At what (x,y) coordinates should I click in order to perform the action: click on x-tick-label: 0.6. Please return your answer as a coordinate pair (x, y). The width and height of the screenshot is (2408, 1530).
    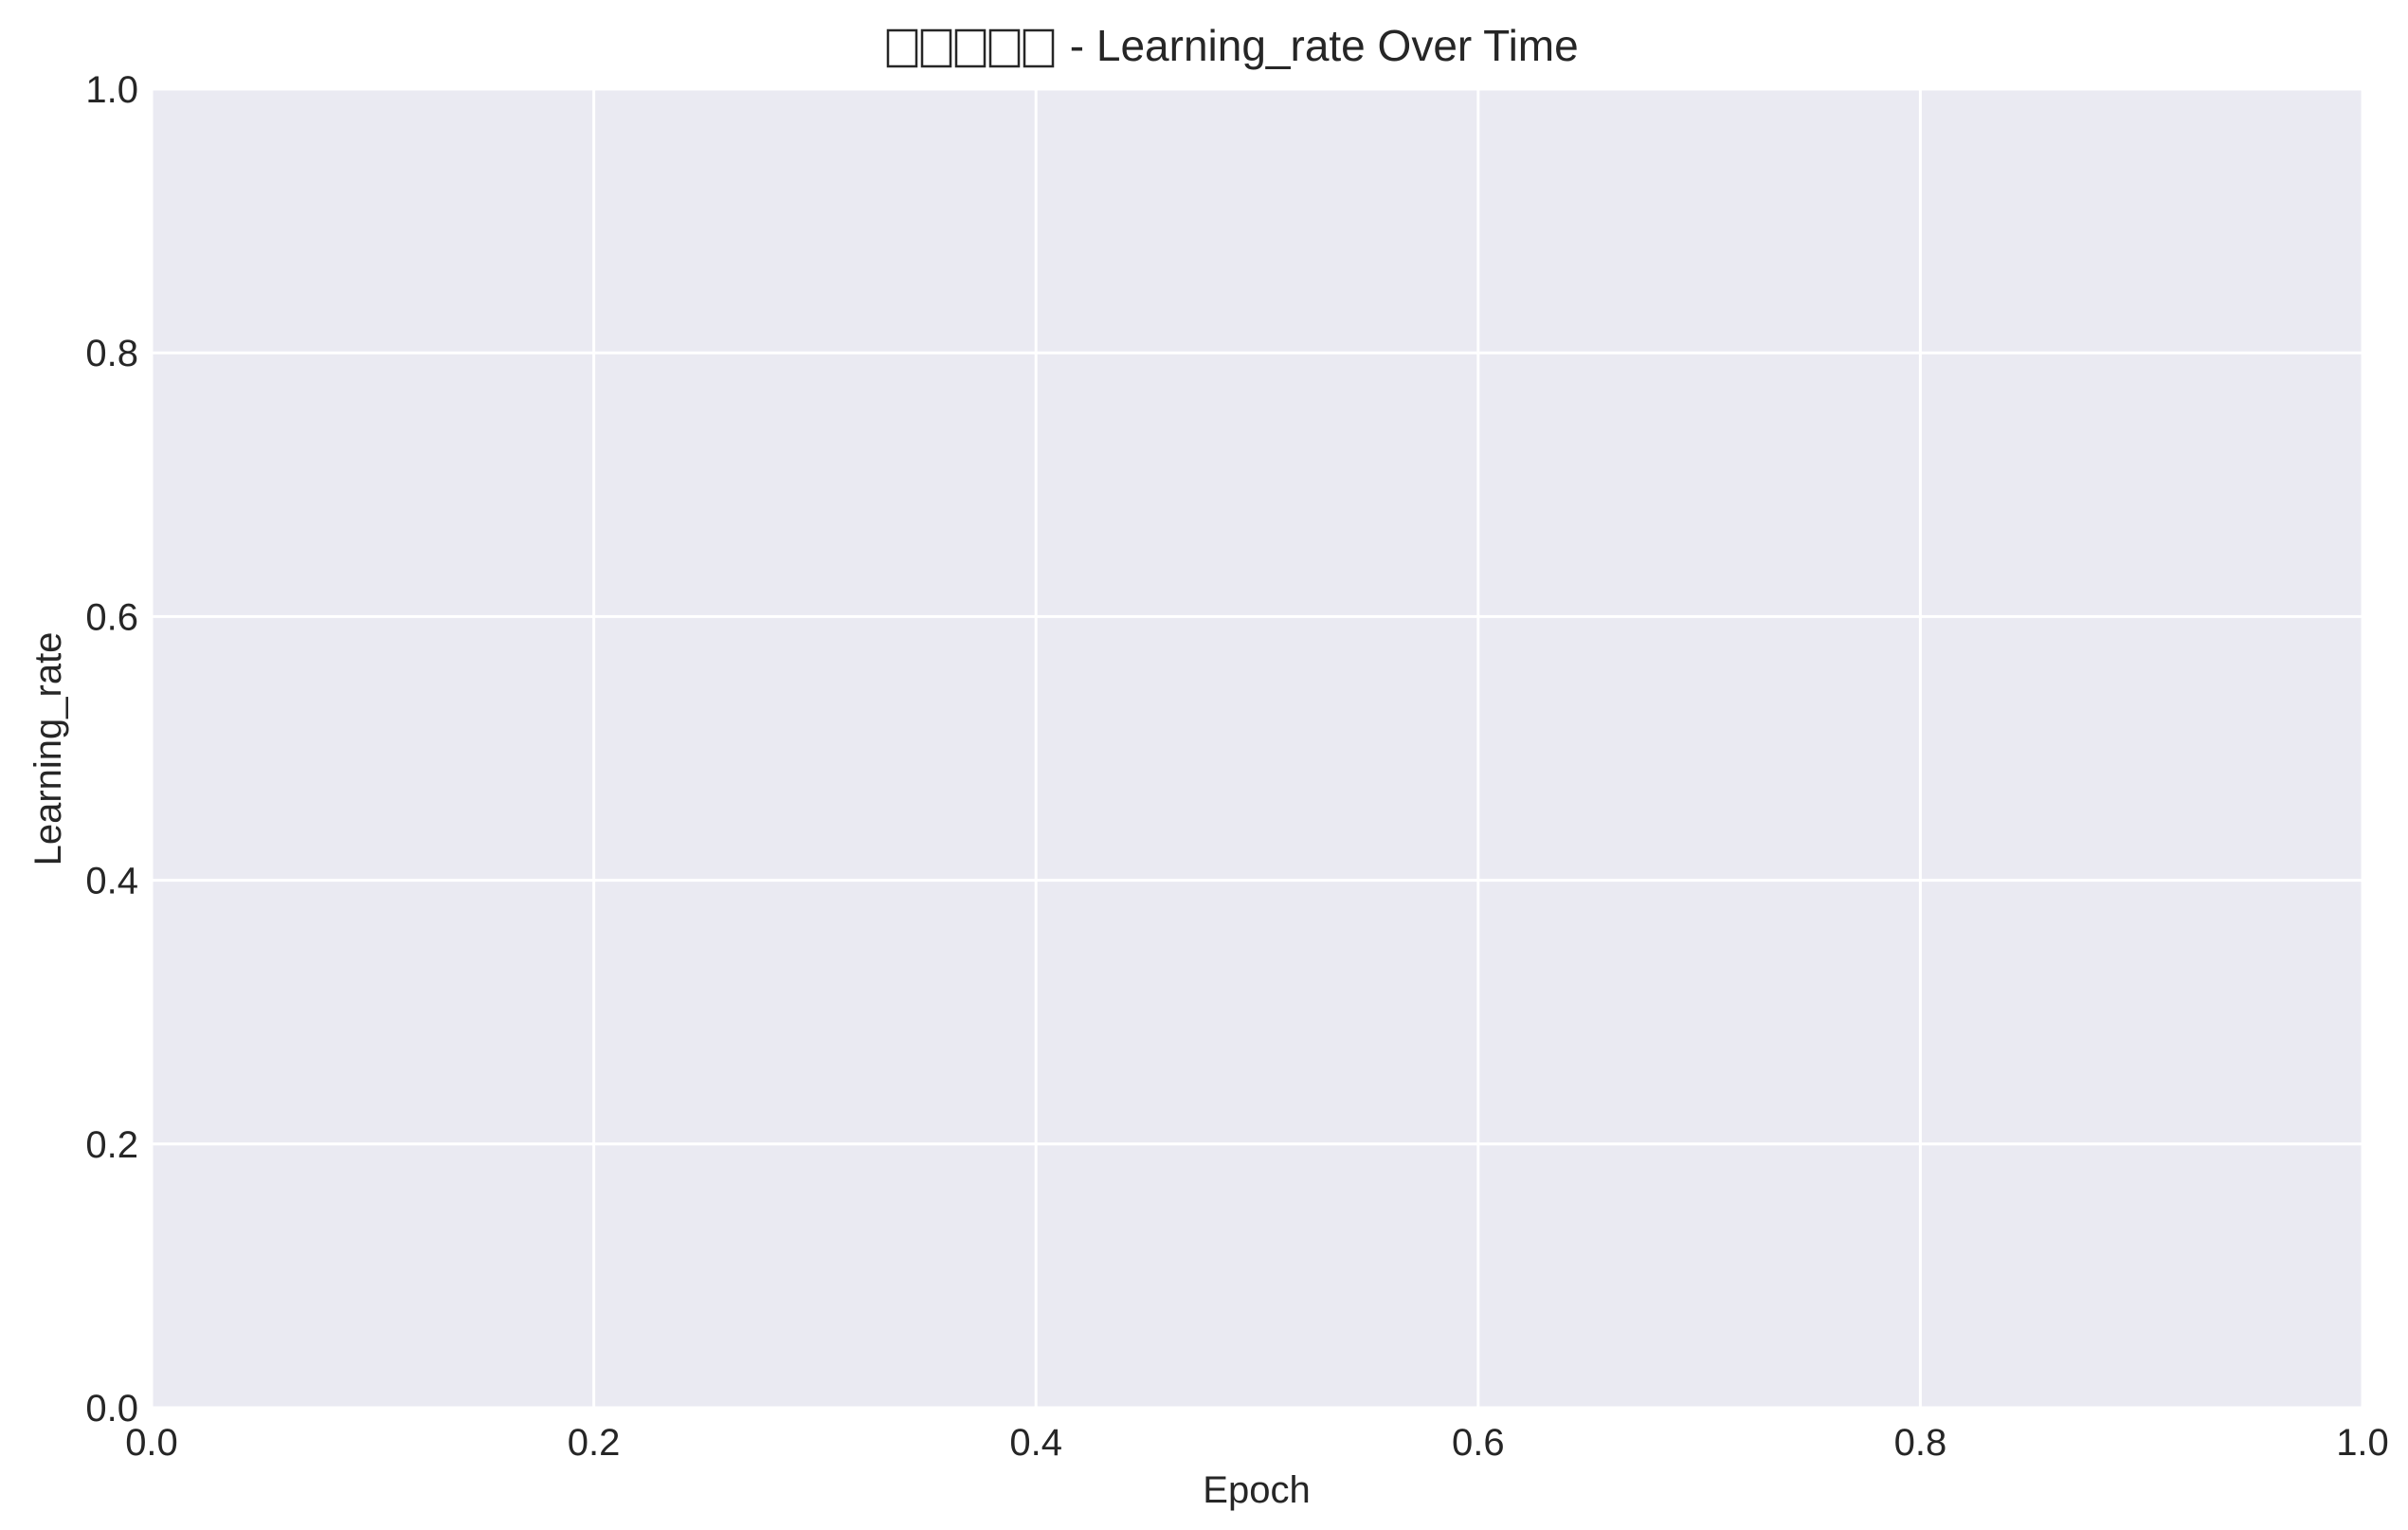
    Looking at the image, I should click on (1479, 1443).